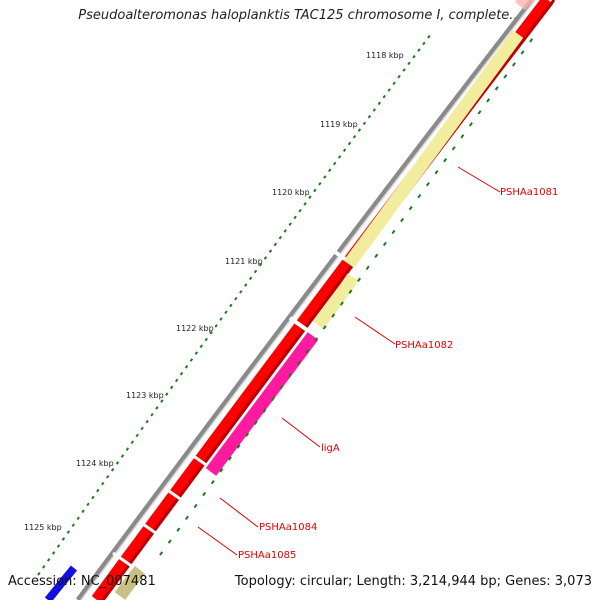 The height and width of the screenshot is (600, 600). Describe the element at coordinates (95, 463) in the screenshot. I see `tick-label: 1124 kbp` at that location.